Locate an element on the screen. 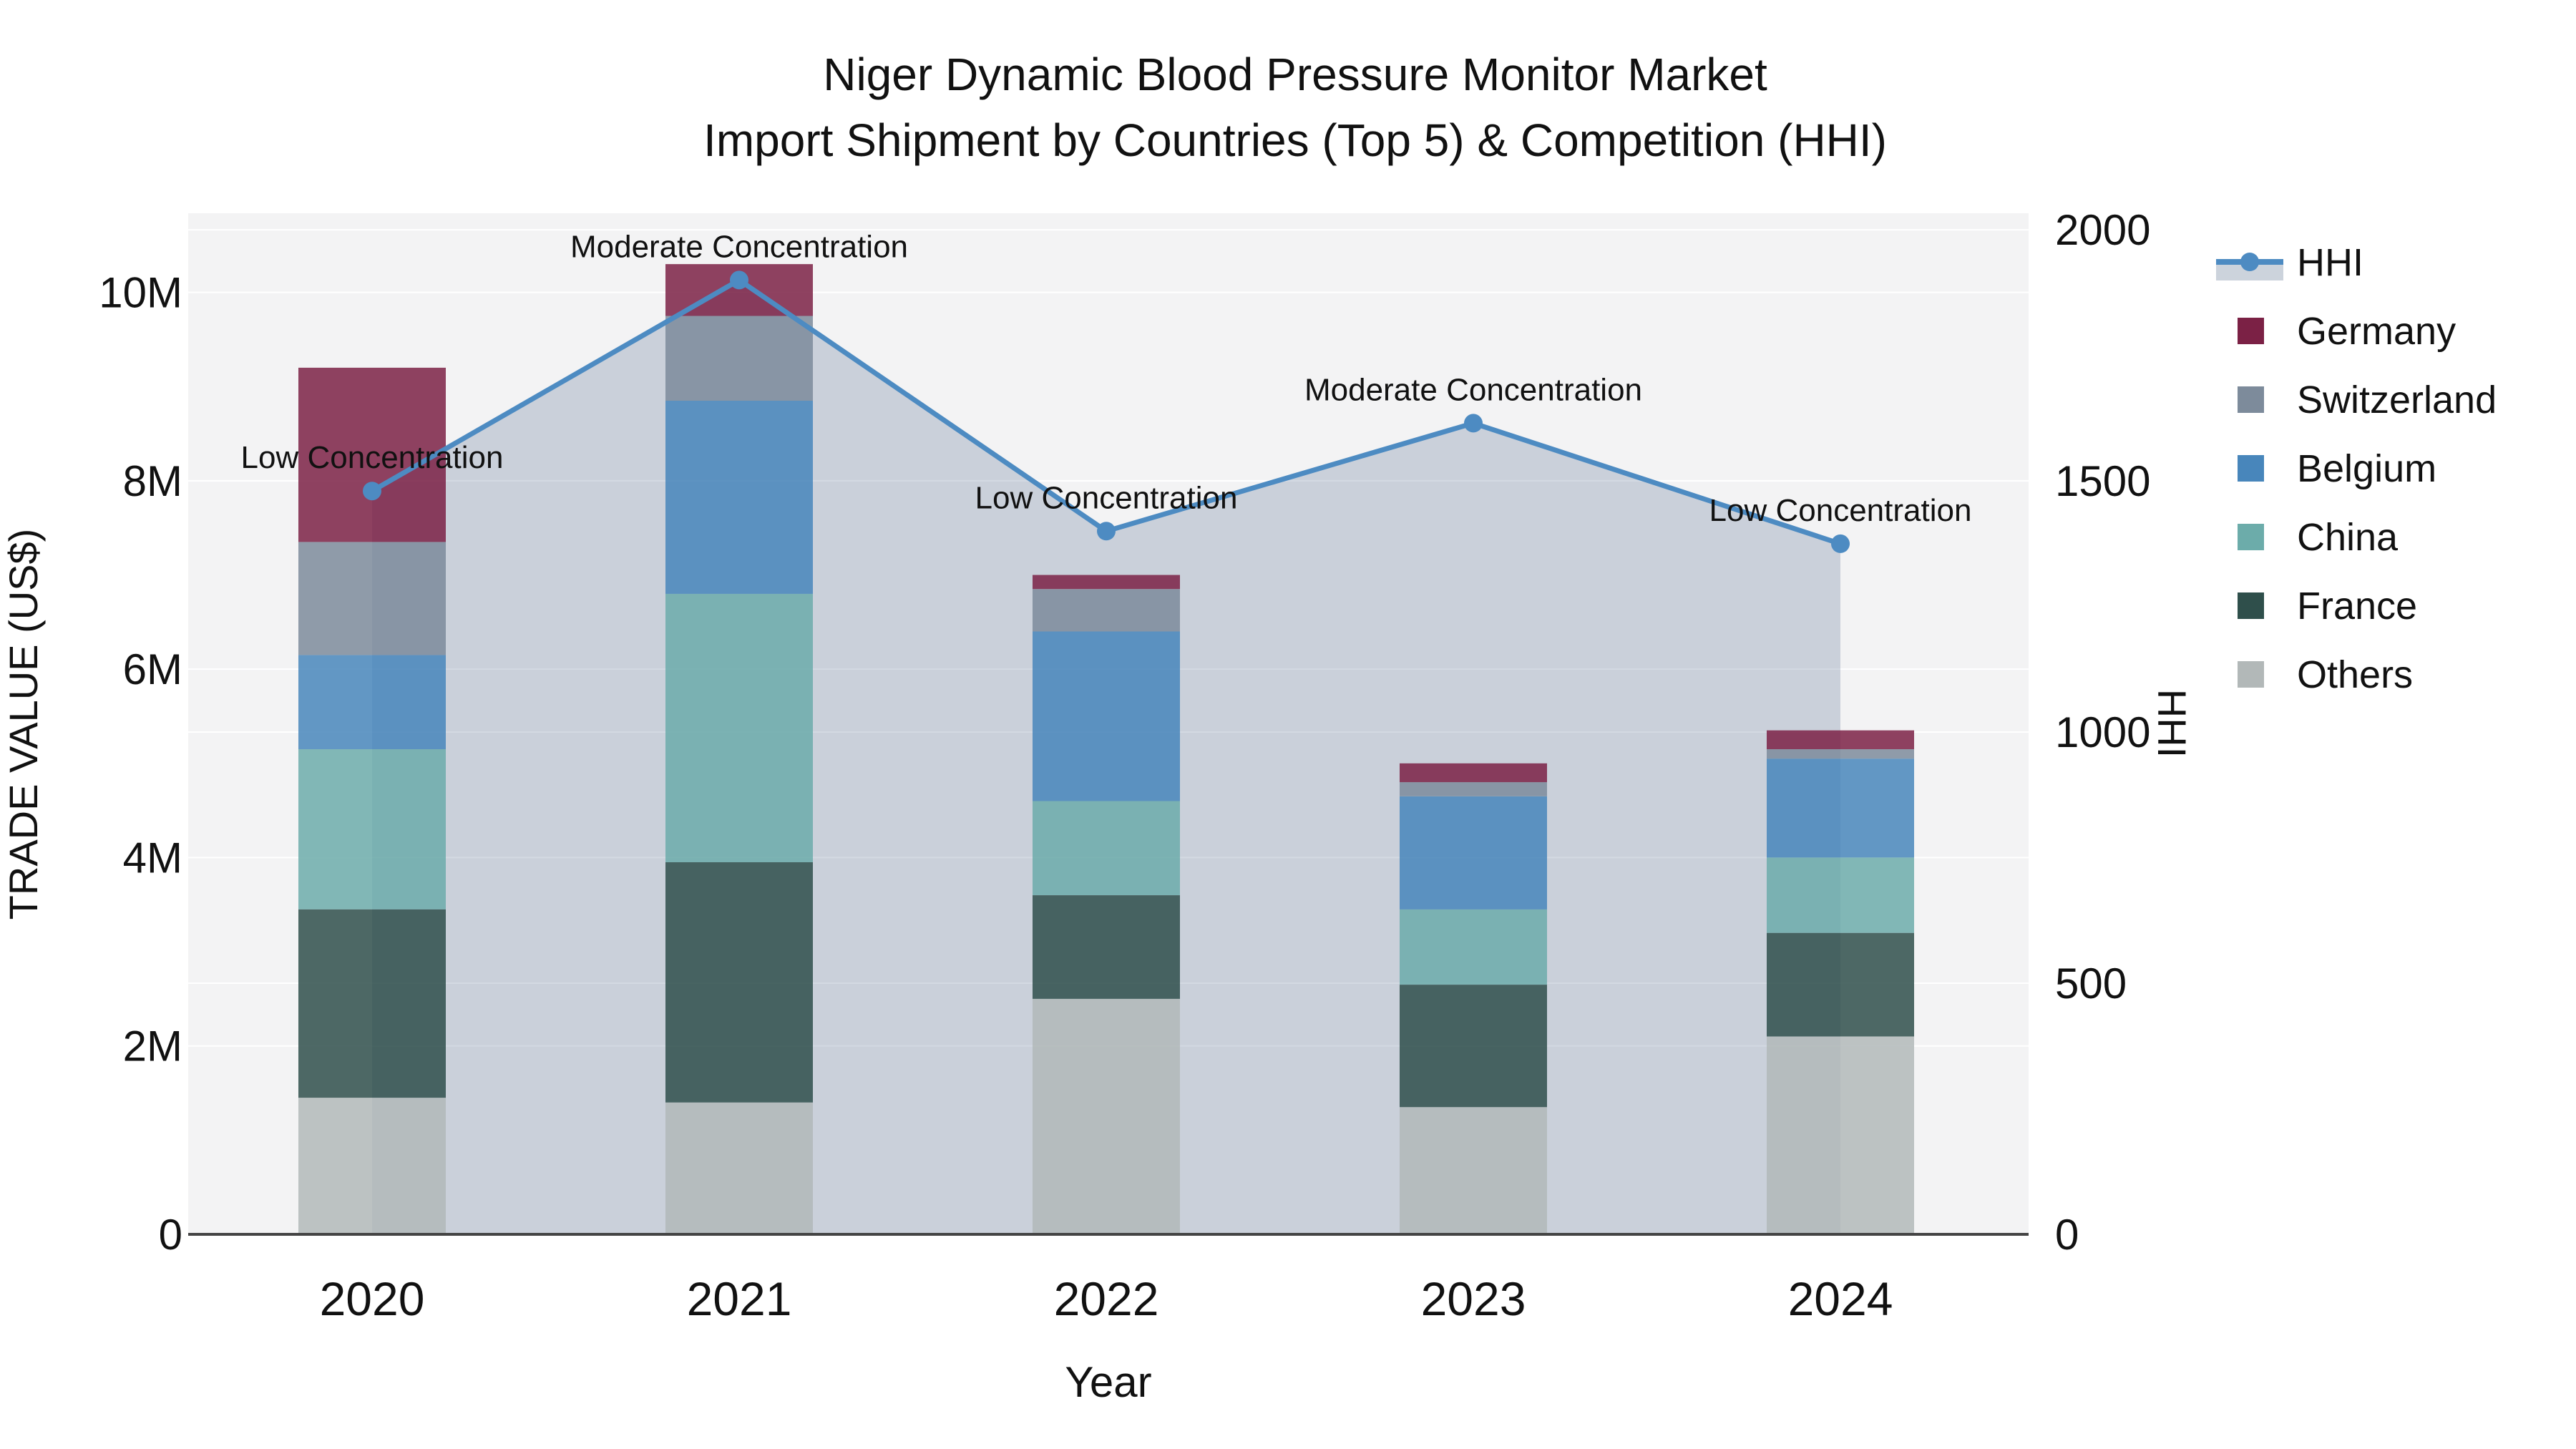  bar-segment-2020-germany is located at coordinates (372, 454).